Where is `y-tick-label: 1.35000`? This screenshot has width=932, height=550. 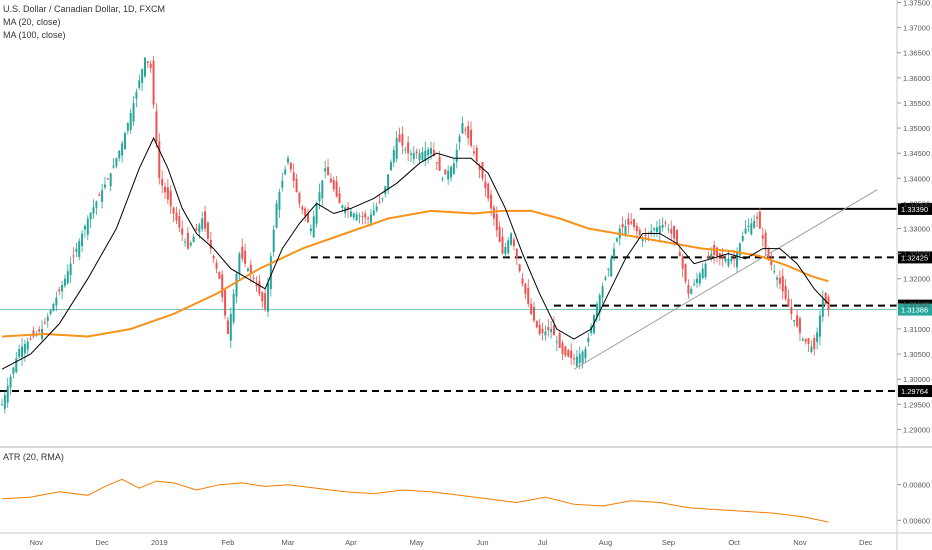
y-tick-label: 1.35000 is located at coordinates (916, 128).